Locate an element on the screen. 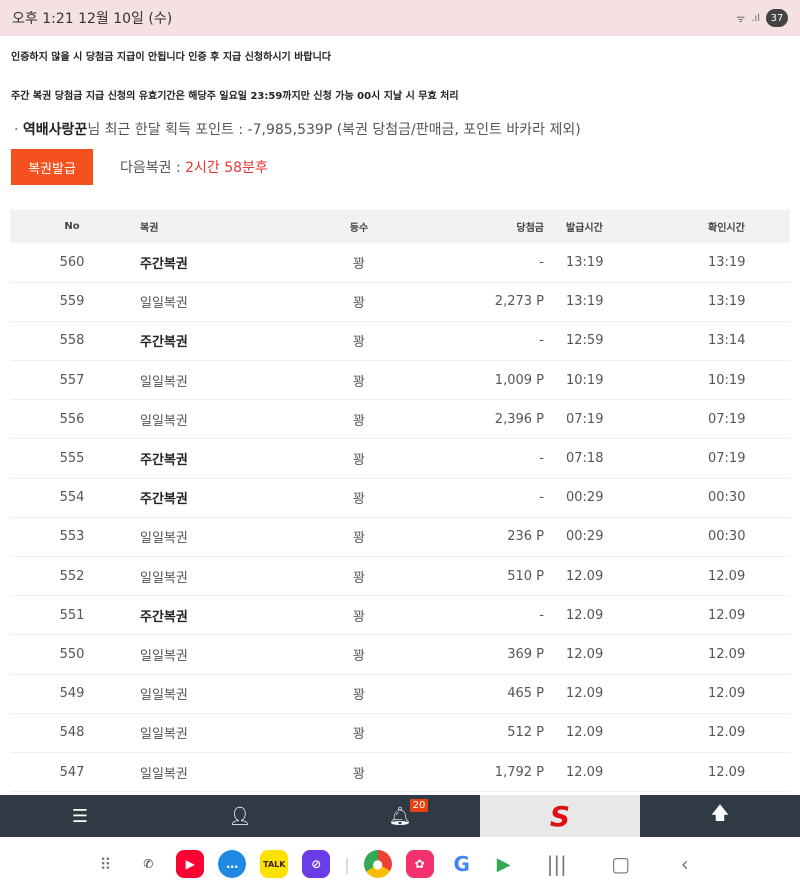  youtube-app-icon: ▶ is located at coordinates (190, 864).